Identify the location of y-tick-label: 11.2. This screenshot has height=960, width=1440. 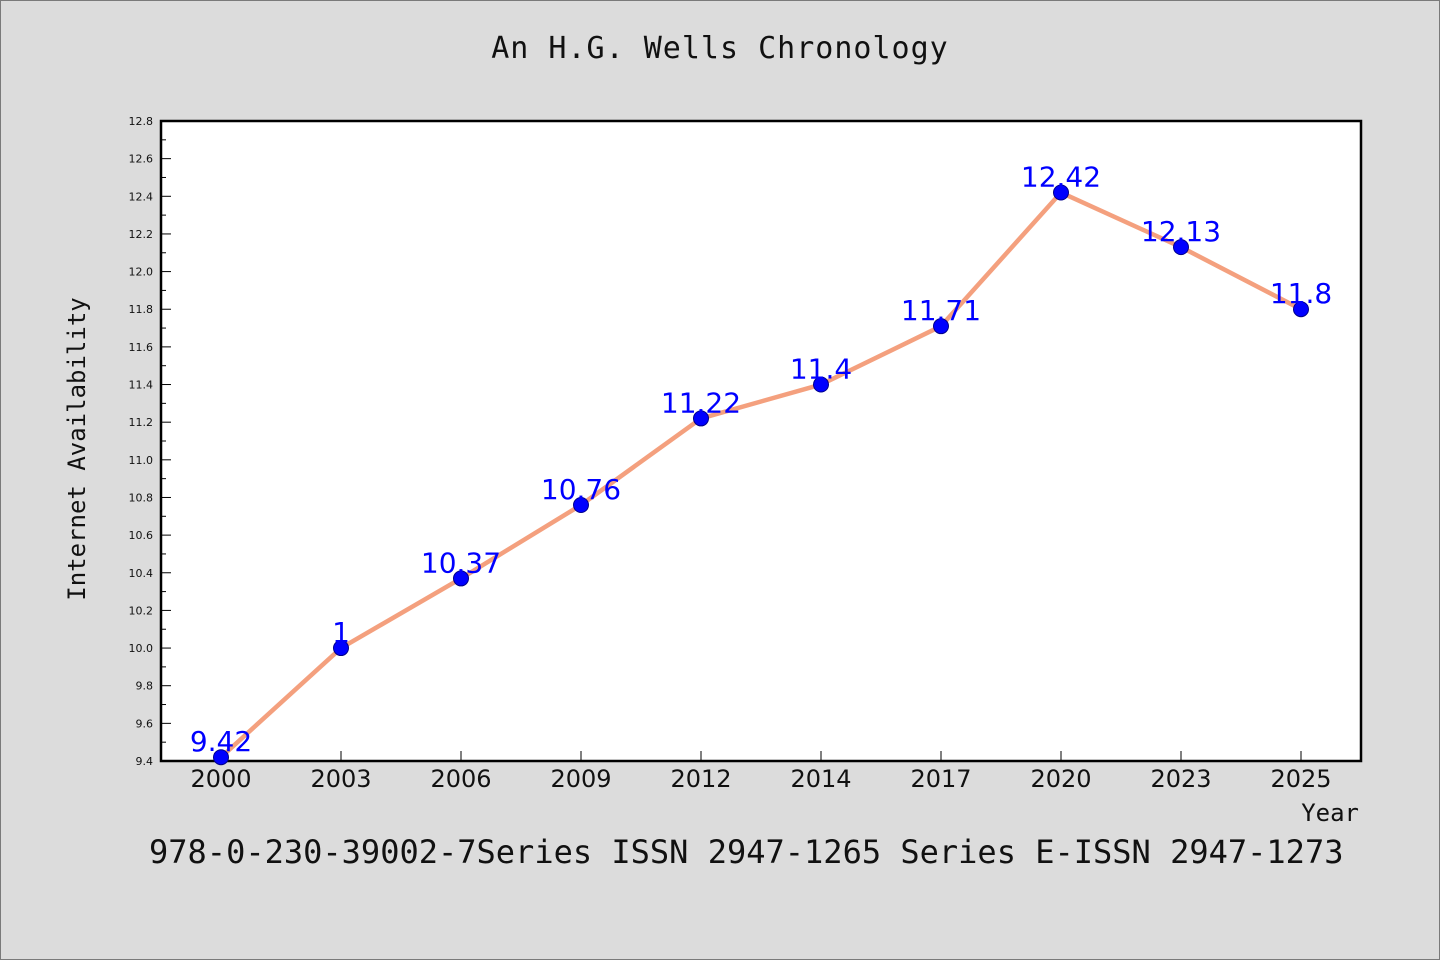
(141, 422).